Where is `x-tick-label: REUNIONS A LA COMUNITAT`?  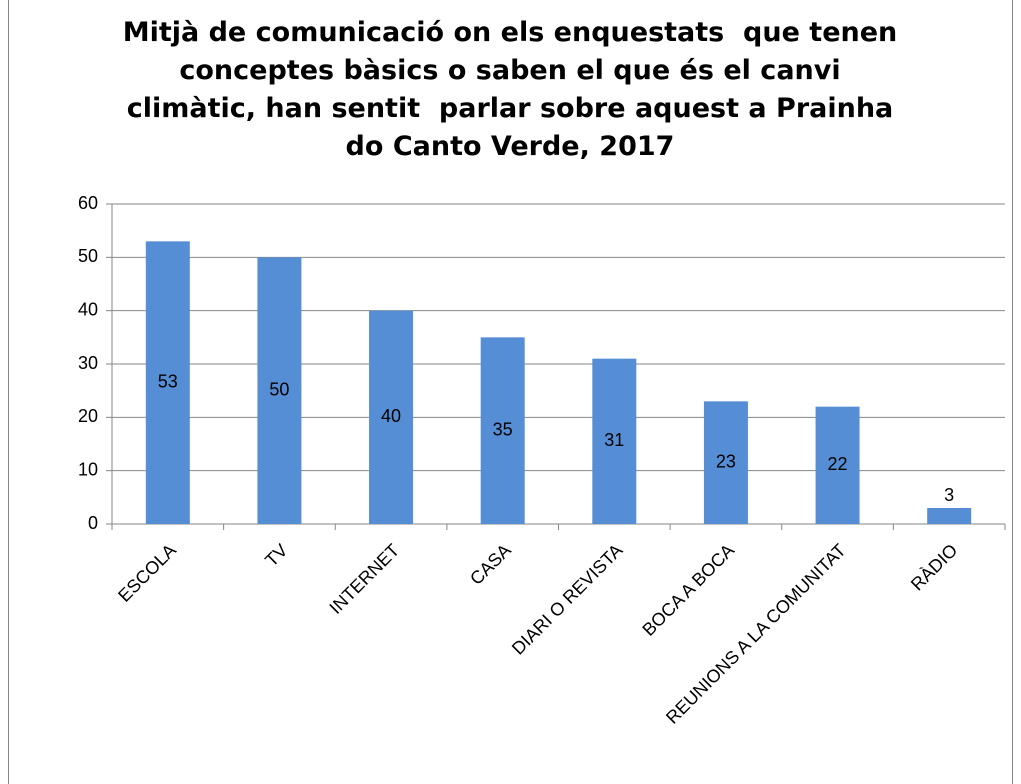 x-tick-label: REUNIONS A LA COMUNITAT is located at coordinates (756, 634).